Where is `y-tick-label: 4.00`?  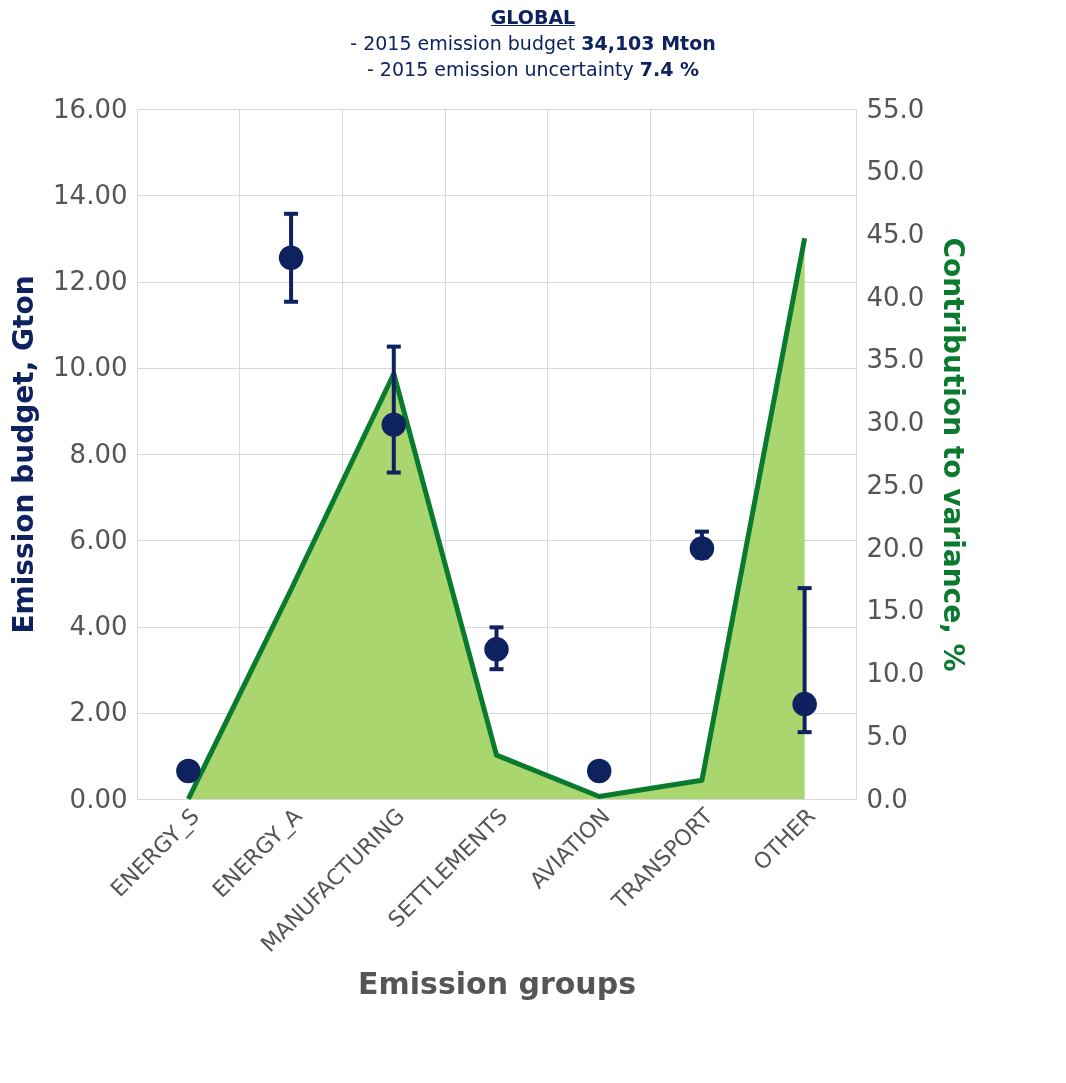 y-tick-label: 4.00 is located at coordinates (98, 626).